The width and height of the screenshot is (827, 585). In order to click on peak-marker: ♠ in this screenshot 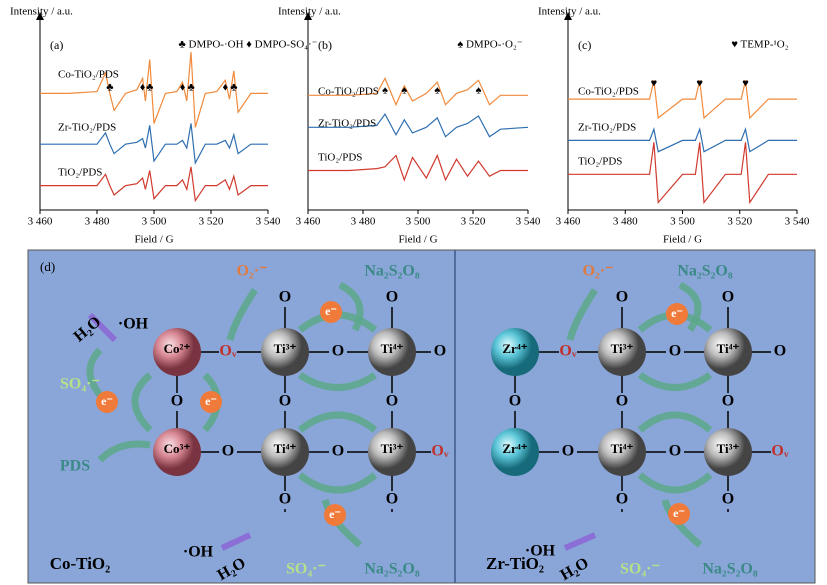, I will do `click(437, 91)`.